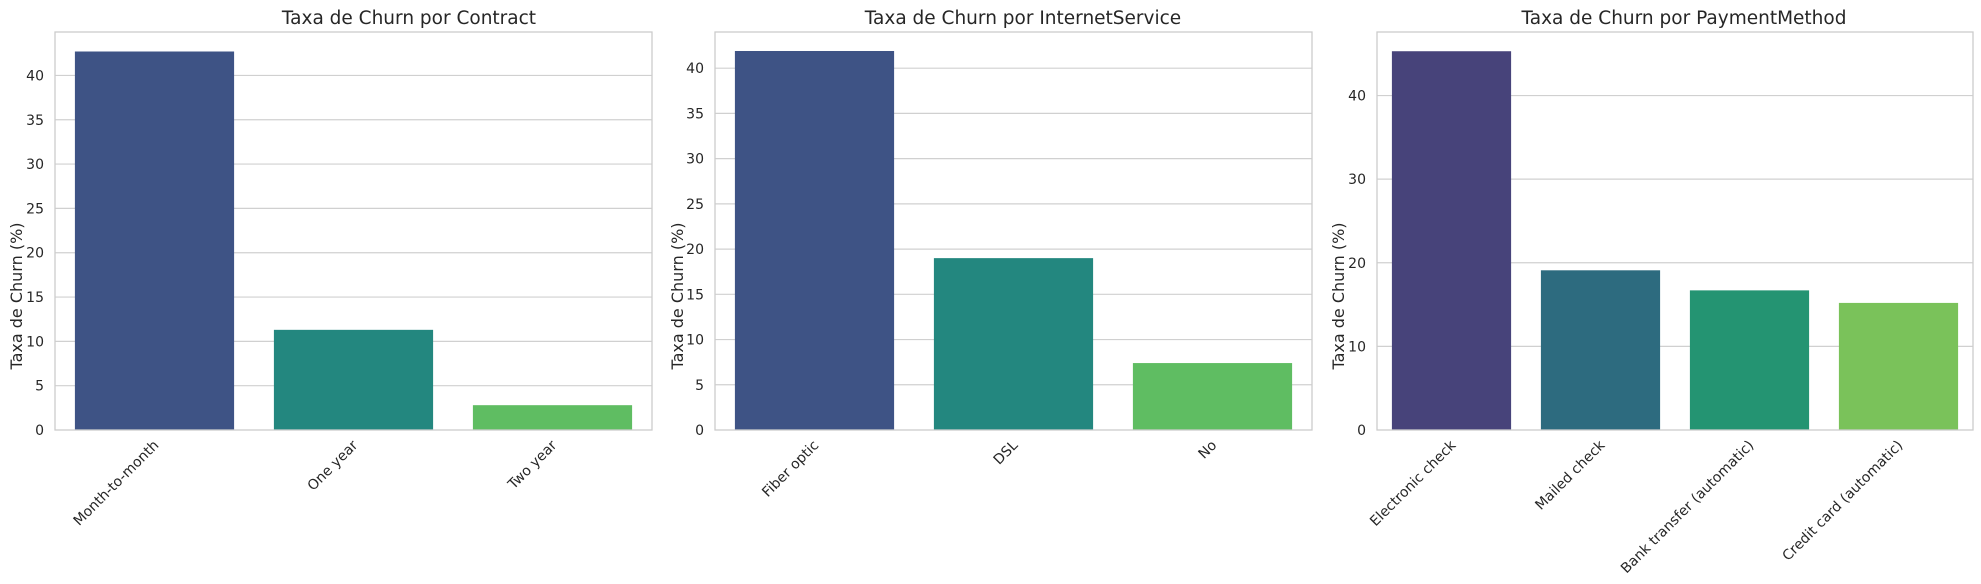  What do you see at coordinates (408, 18) in the screenshot?
I see `chart-title: Taxa de Churn por Contract` at bounding box center [408, 18].